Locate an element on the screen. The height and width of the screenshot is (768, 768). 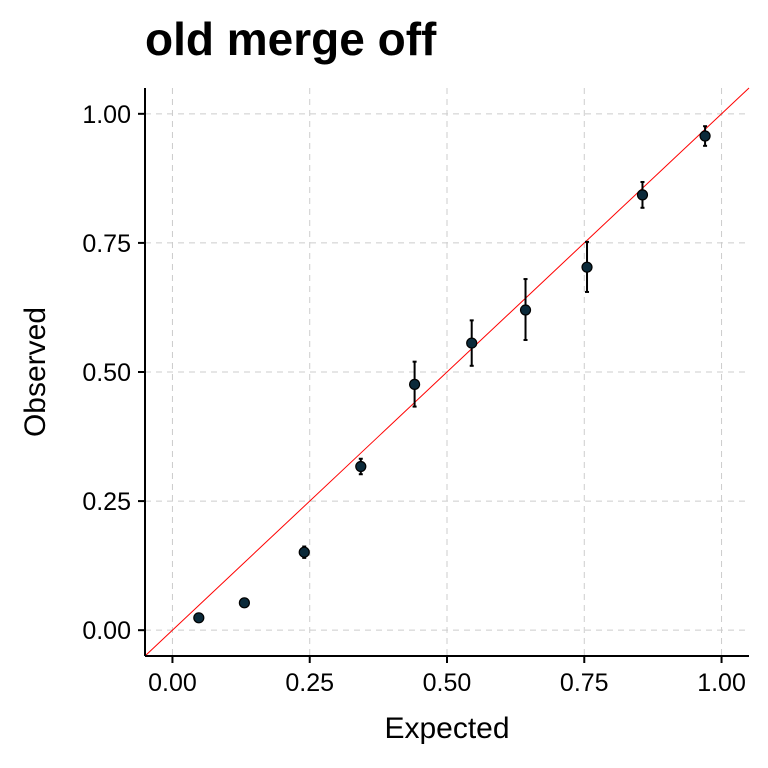
x-tick-label-3: 0.75 is located at coordinates (584, 683).